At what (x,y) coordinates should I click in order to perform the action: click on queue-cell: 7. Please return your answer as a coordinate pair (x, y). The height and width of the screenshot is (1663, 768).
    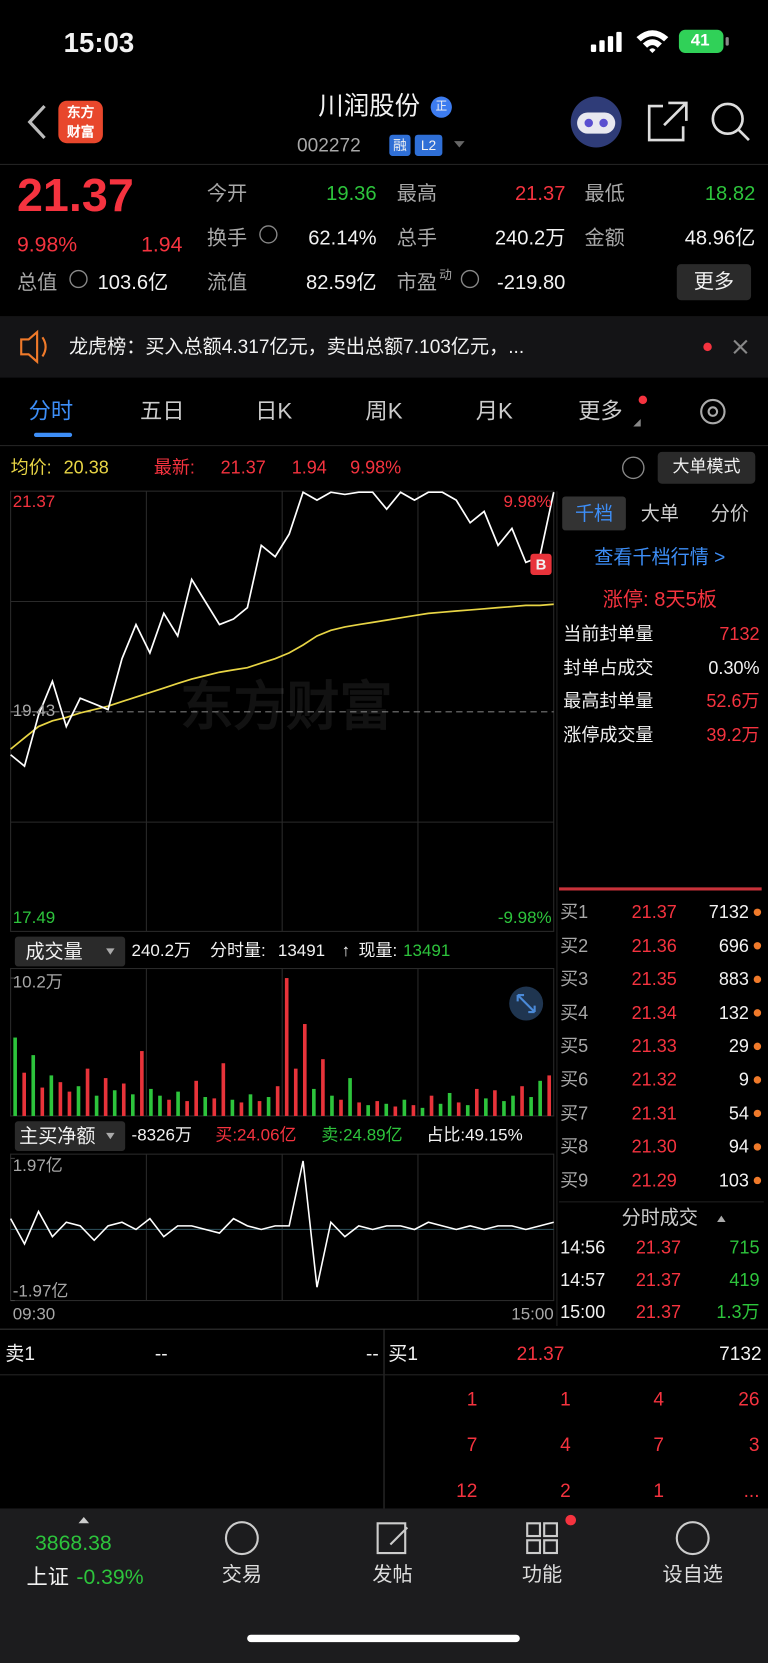
    Looking at the image, I should click on (472, 1445).